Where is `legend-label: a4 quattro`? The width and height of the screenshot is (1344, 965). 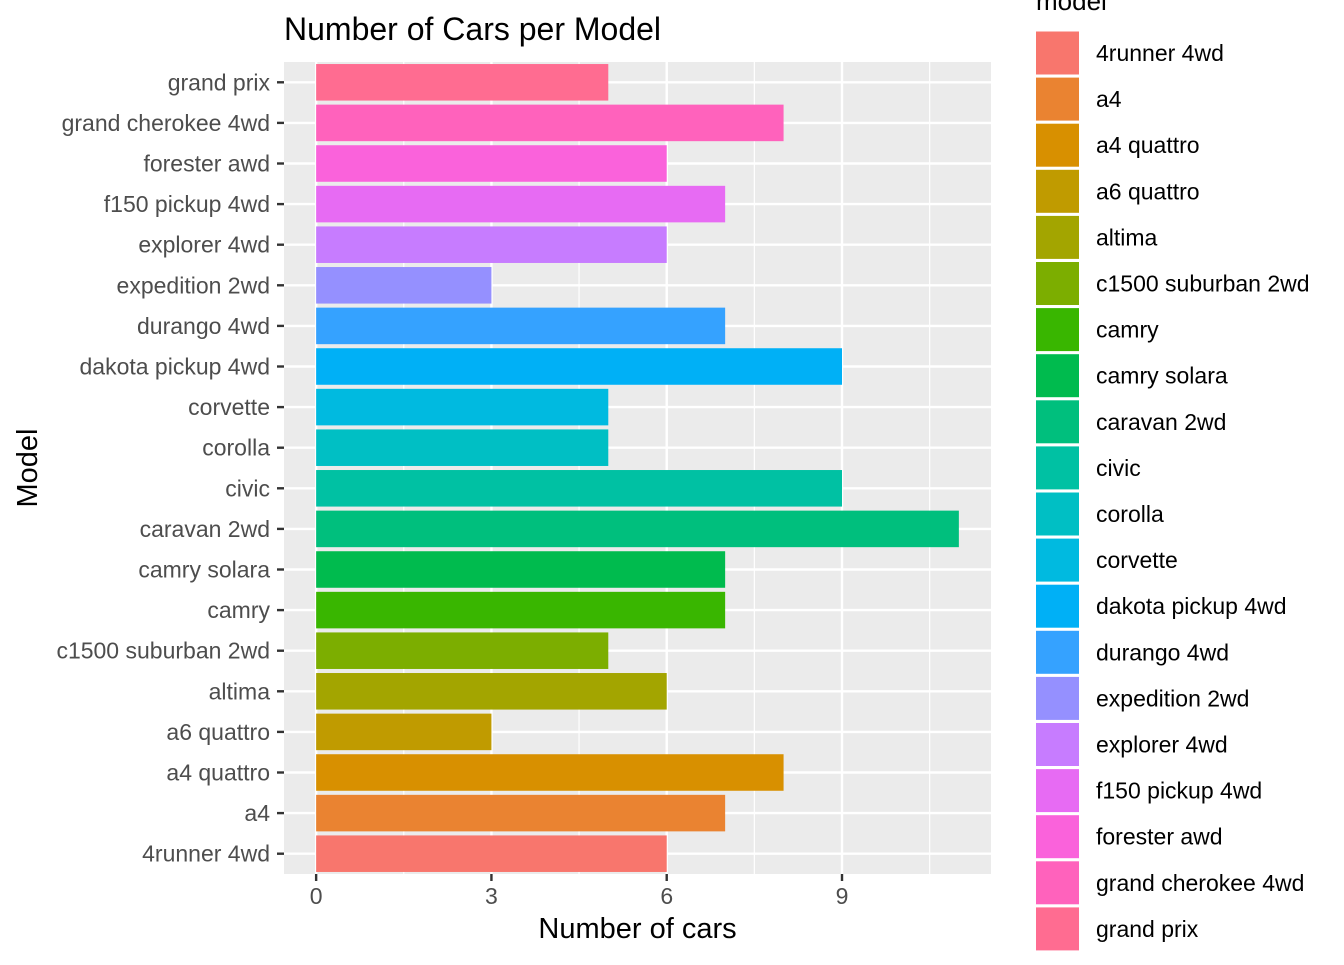
legend-label: a4 quattro is located at coordinates (1148, 145).